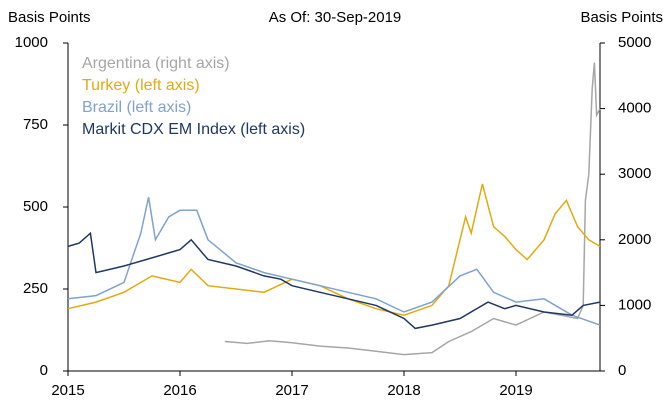  What do you see at coordinates (291, 390) in the screenshot?
I see `x-tick-label: 2017` at bounding box center [291, 390].